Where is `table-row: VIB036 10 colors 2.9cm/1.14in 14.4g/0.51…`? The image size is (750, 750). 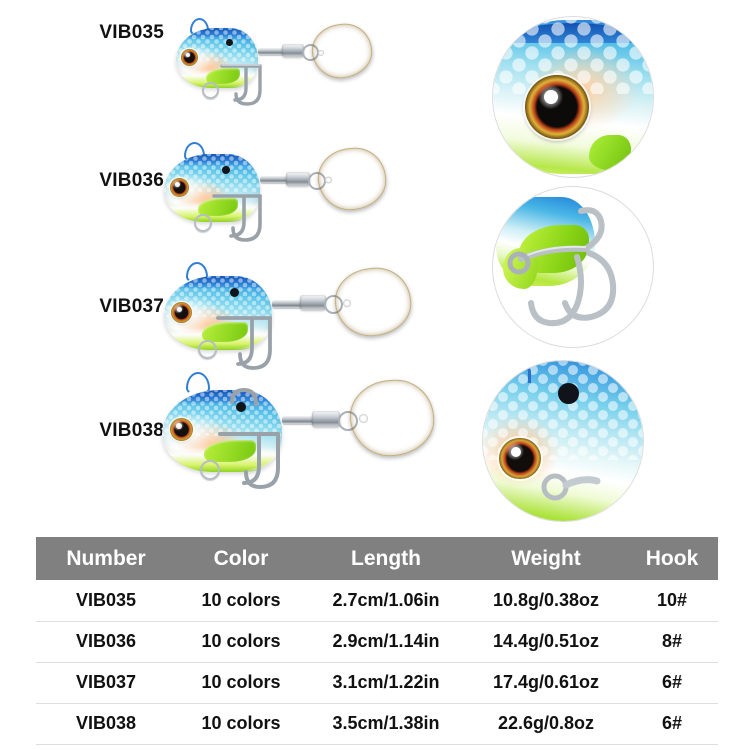
table-row: VIB036 10 colors 2.9cm/1.14in 14.4g/0.51… is located at coordinates (377, 642).